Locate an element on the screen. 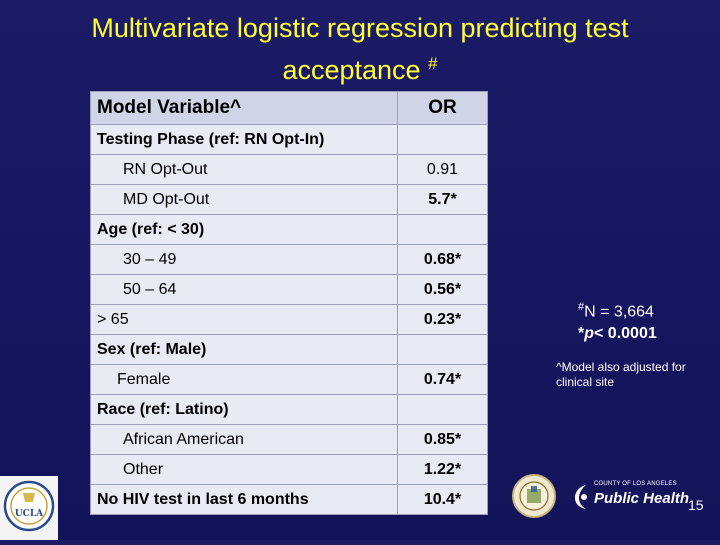  title-mark: # is located at coordinates (433, 63).